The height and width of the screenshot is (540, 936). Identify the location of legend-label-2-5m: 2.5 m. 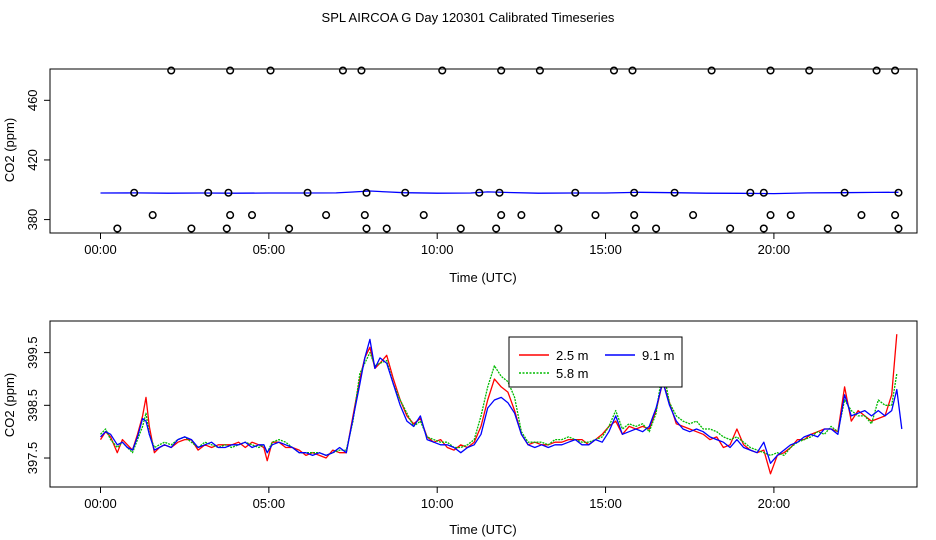
(572, 355).